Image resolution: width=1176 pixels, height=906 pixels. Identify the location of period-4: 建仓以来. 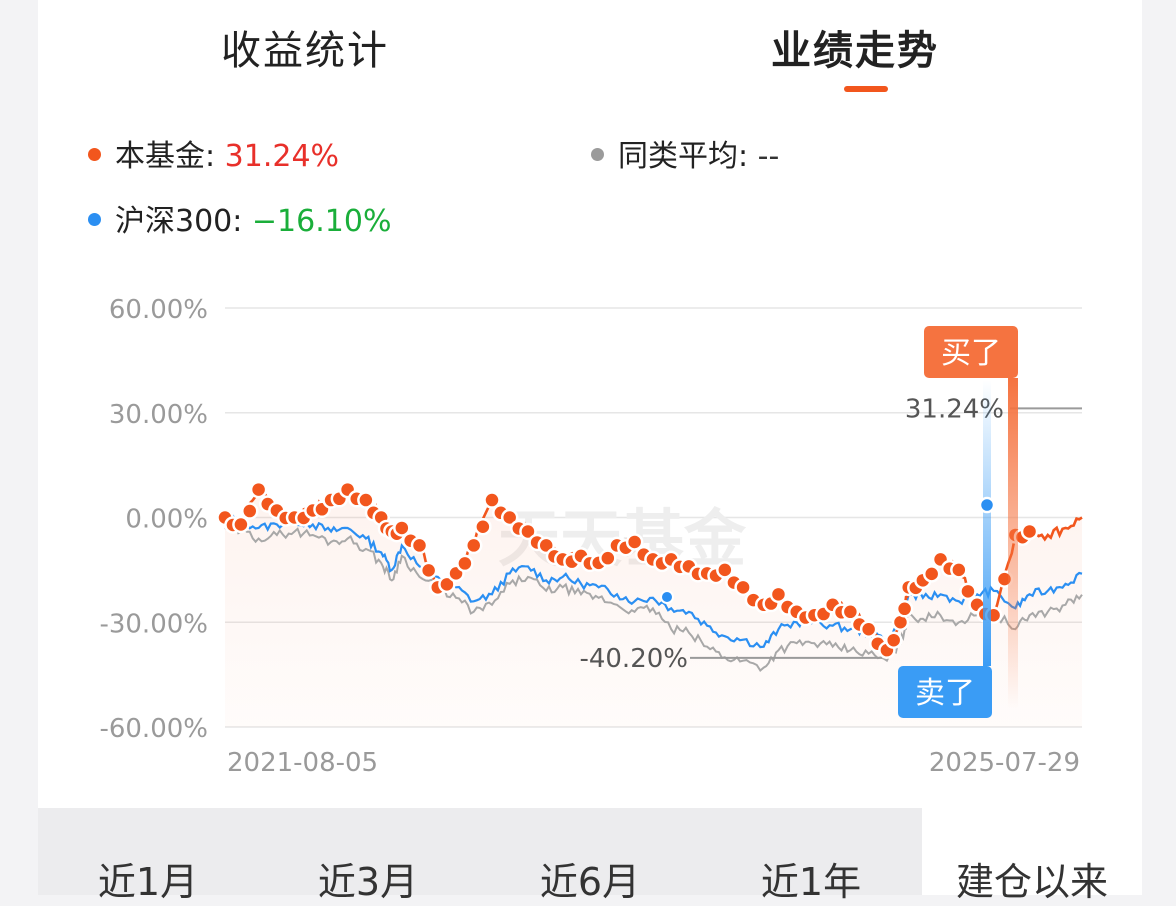
(1032, 882).